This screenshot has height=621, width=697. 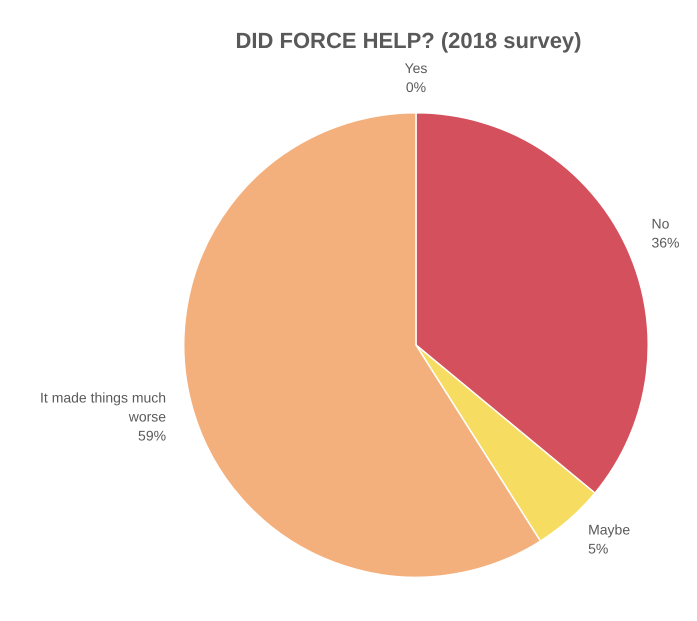 I want to click on slice-label: Maybe, so click(x=609, y=530).